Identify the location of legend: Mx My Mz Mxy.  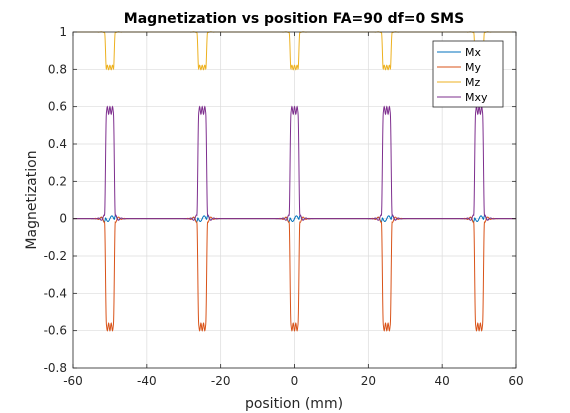
(468, 74).